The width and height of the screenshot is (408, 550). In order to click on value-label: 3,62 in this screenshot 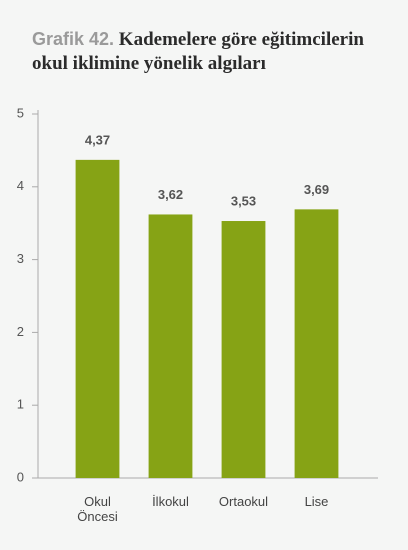, I will do `click(170, 194)`.